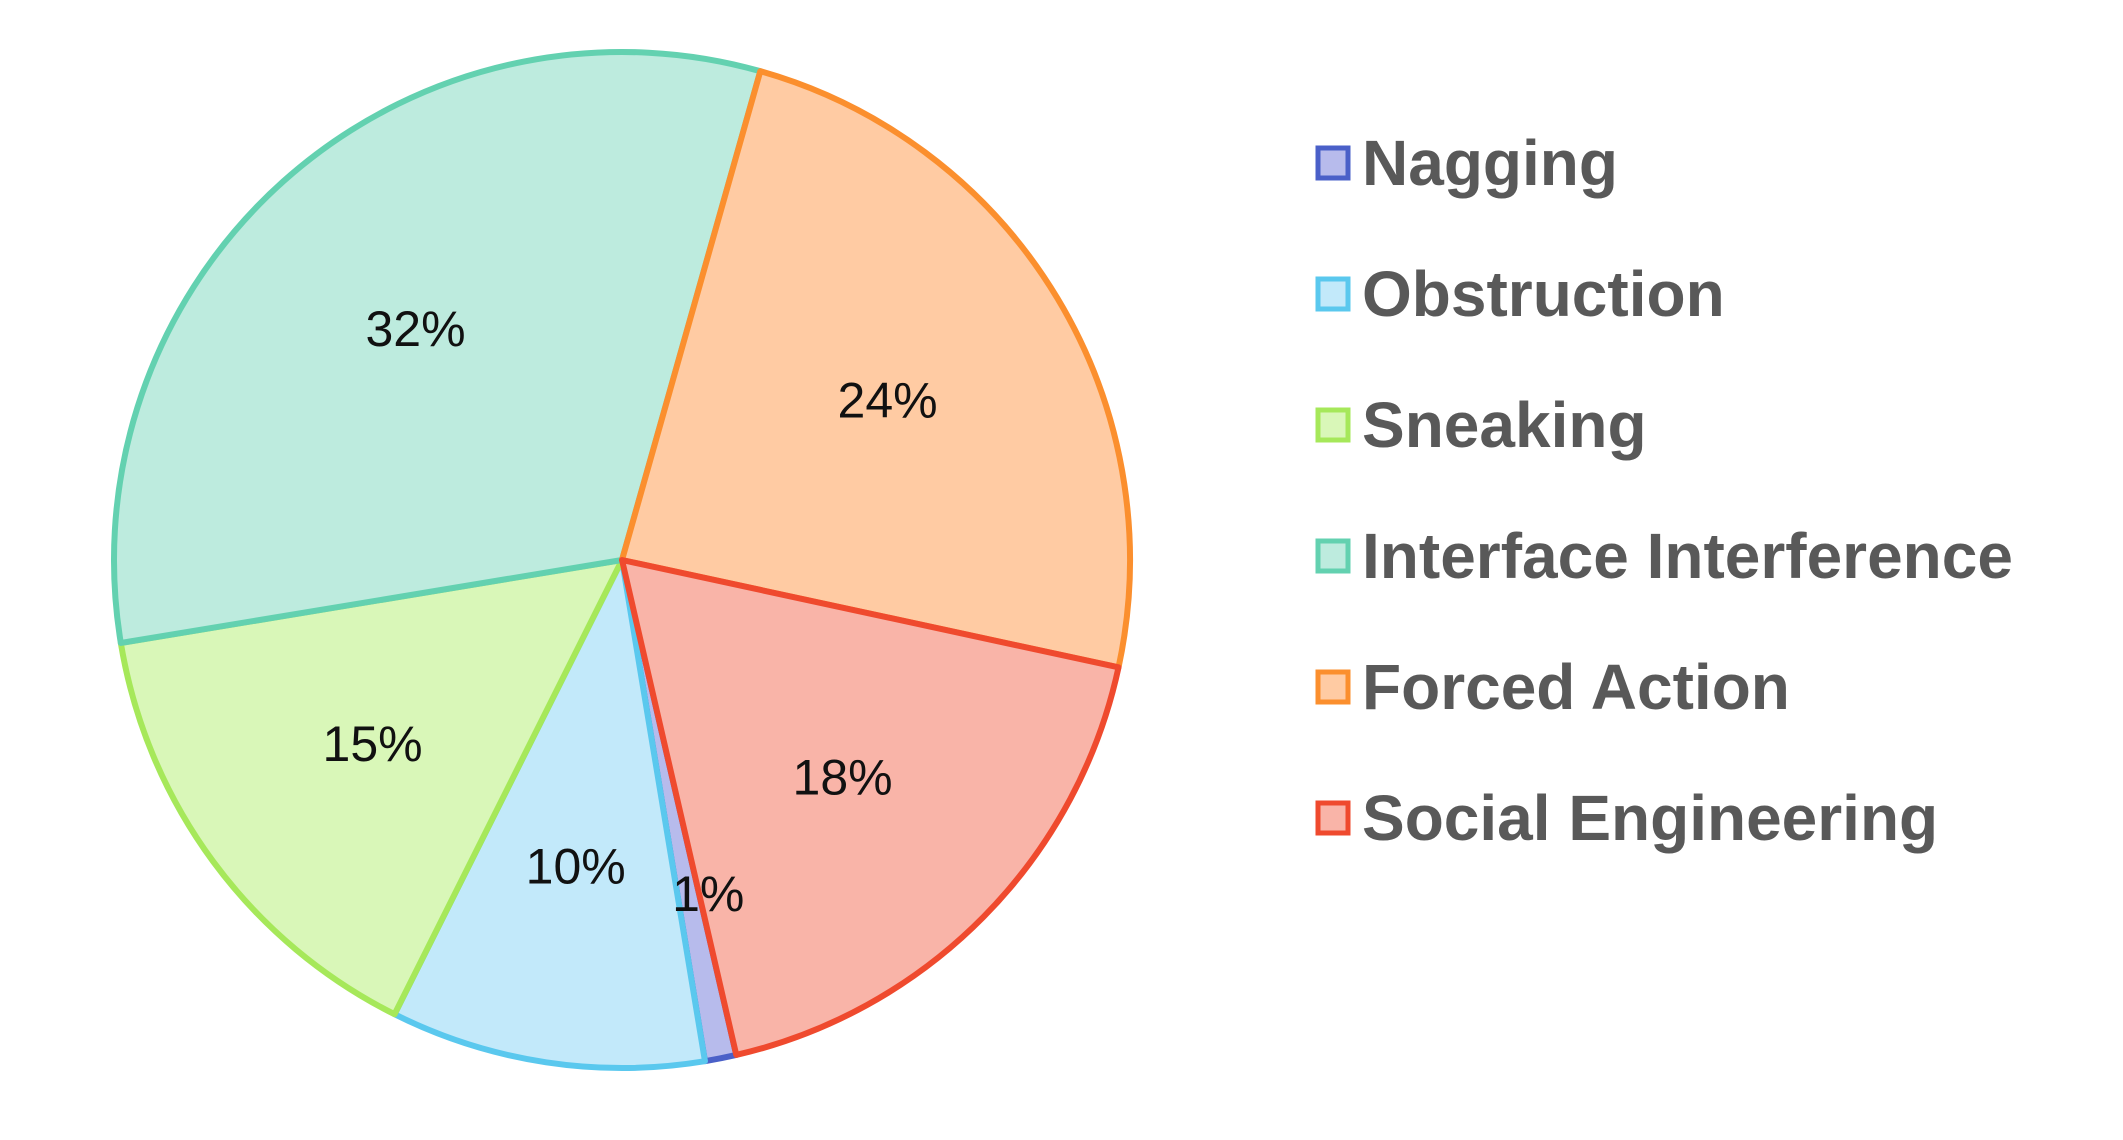 This screenshot has width=2123, height=1140. What do you see at coordinates (1333, 687) in the screenshot?
I see `legend-swatch-forced-action` at bounding box center [1333, 687].